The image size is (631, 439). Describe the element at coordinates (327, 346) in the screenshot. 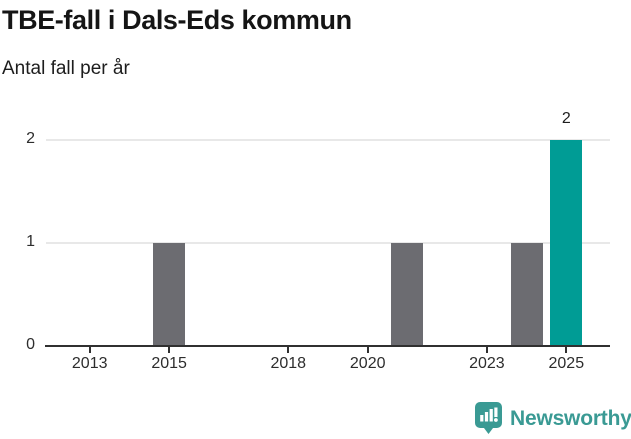

I see `x-axis-line` at that location.